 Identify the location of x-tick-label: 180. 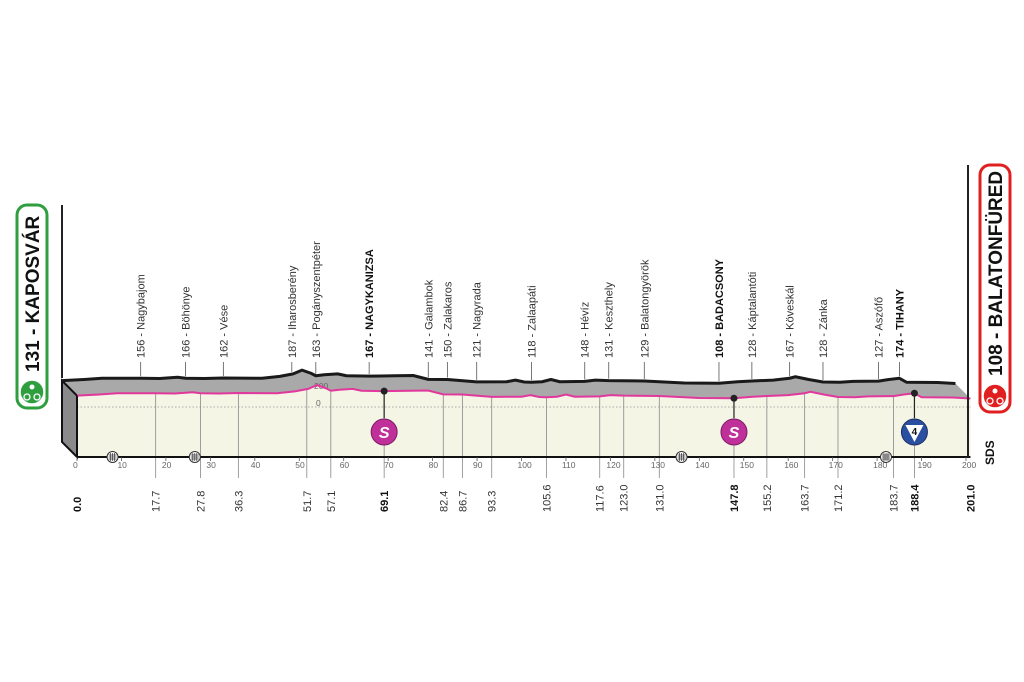
(880, 465).